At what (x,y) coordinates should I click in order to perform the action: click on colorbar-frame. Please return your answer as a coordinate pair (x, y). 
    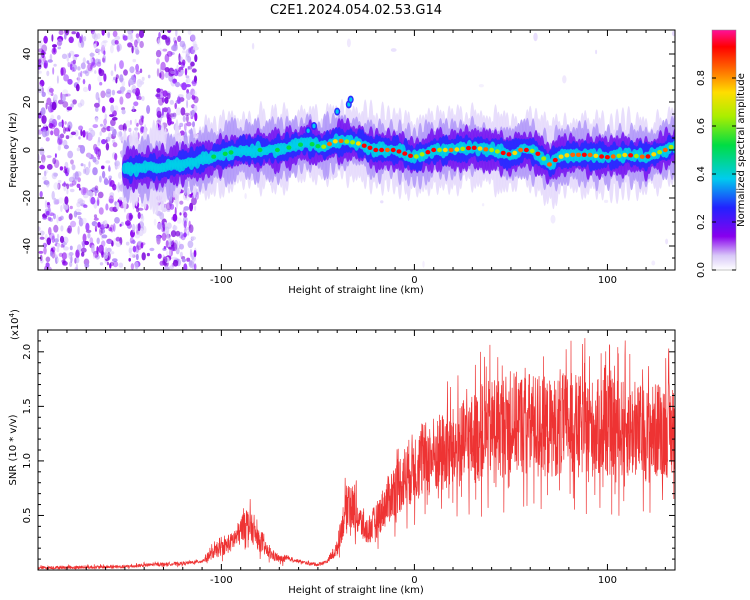
    Looking at the image, I should click on (724, 150).